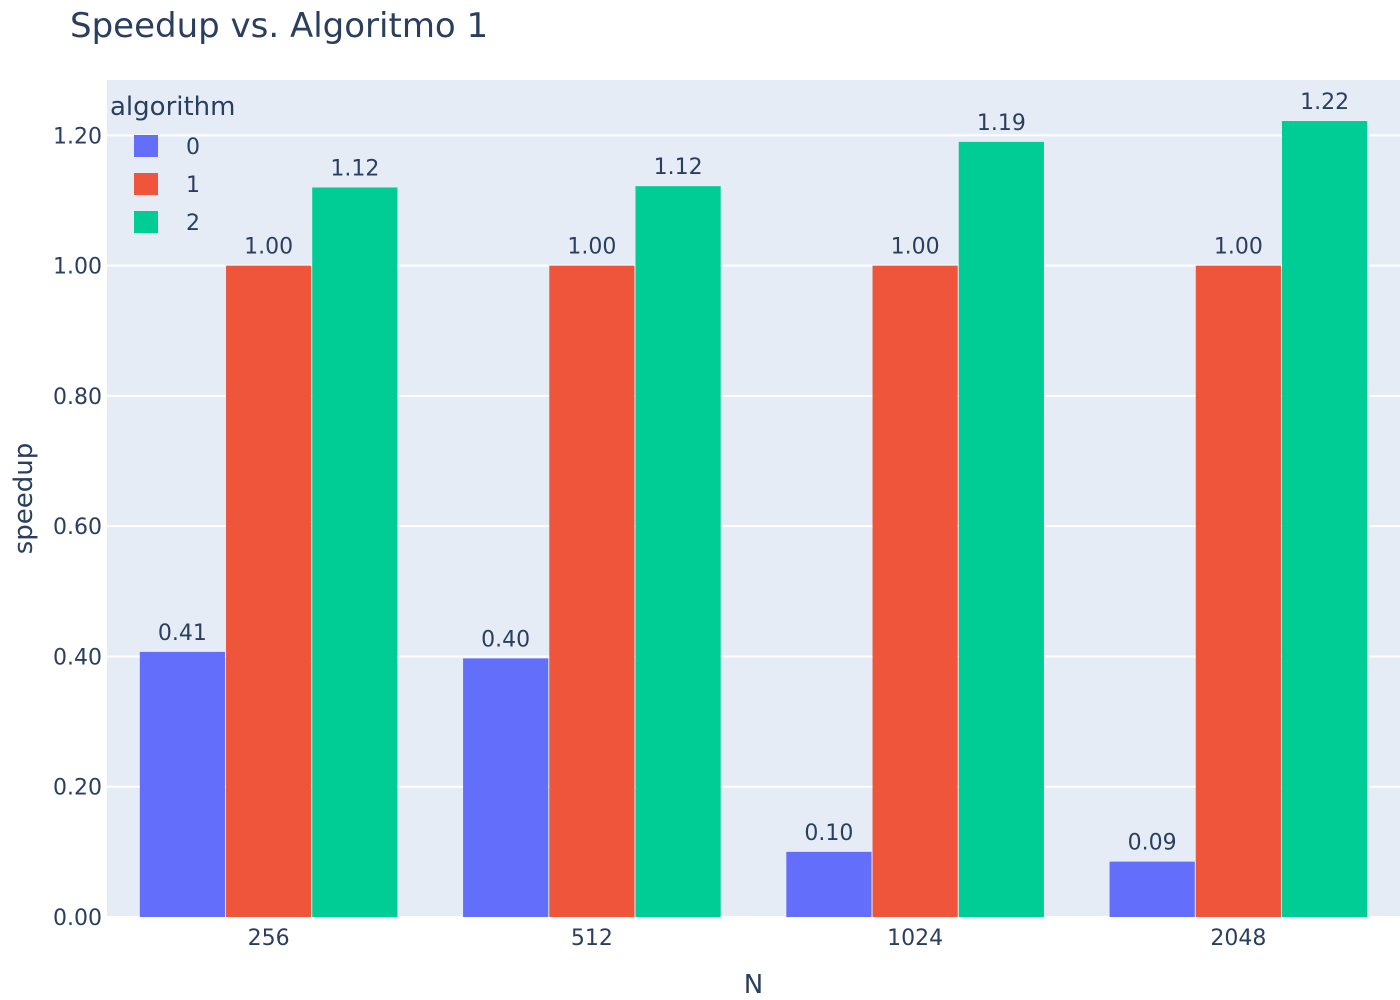  What do you see at coordinates (1324, 102) in the screenshot?
I see `data-label: 1.22` at bounding box center [1324, 102].